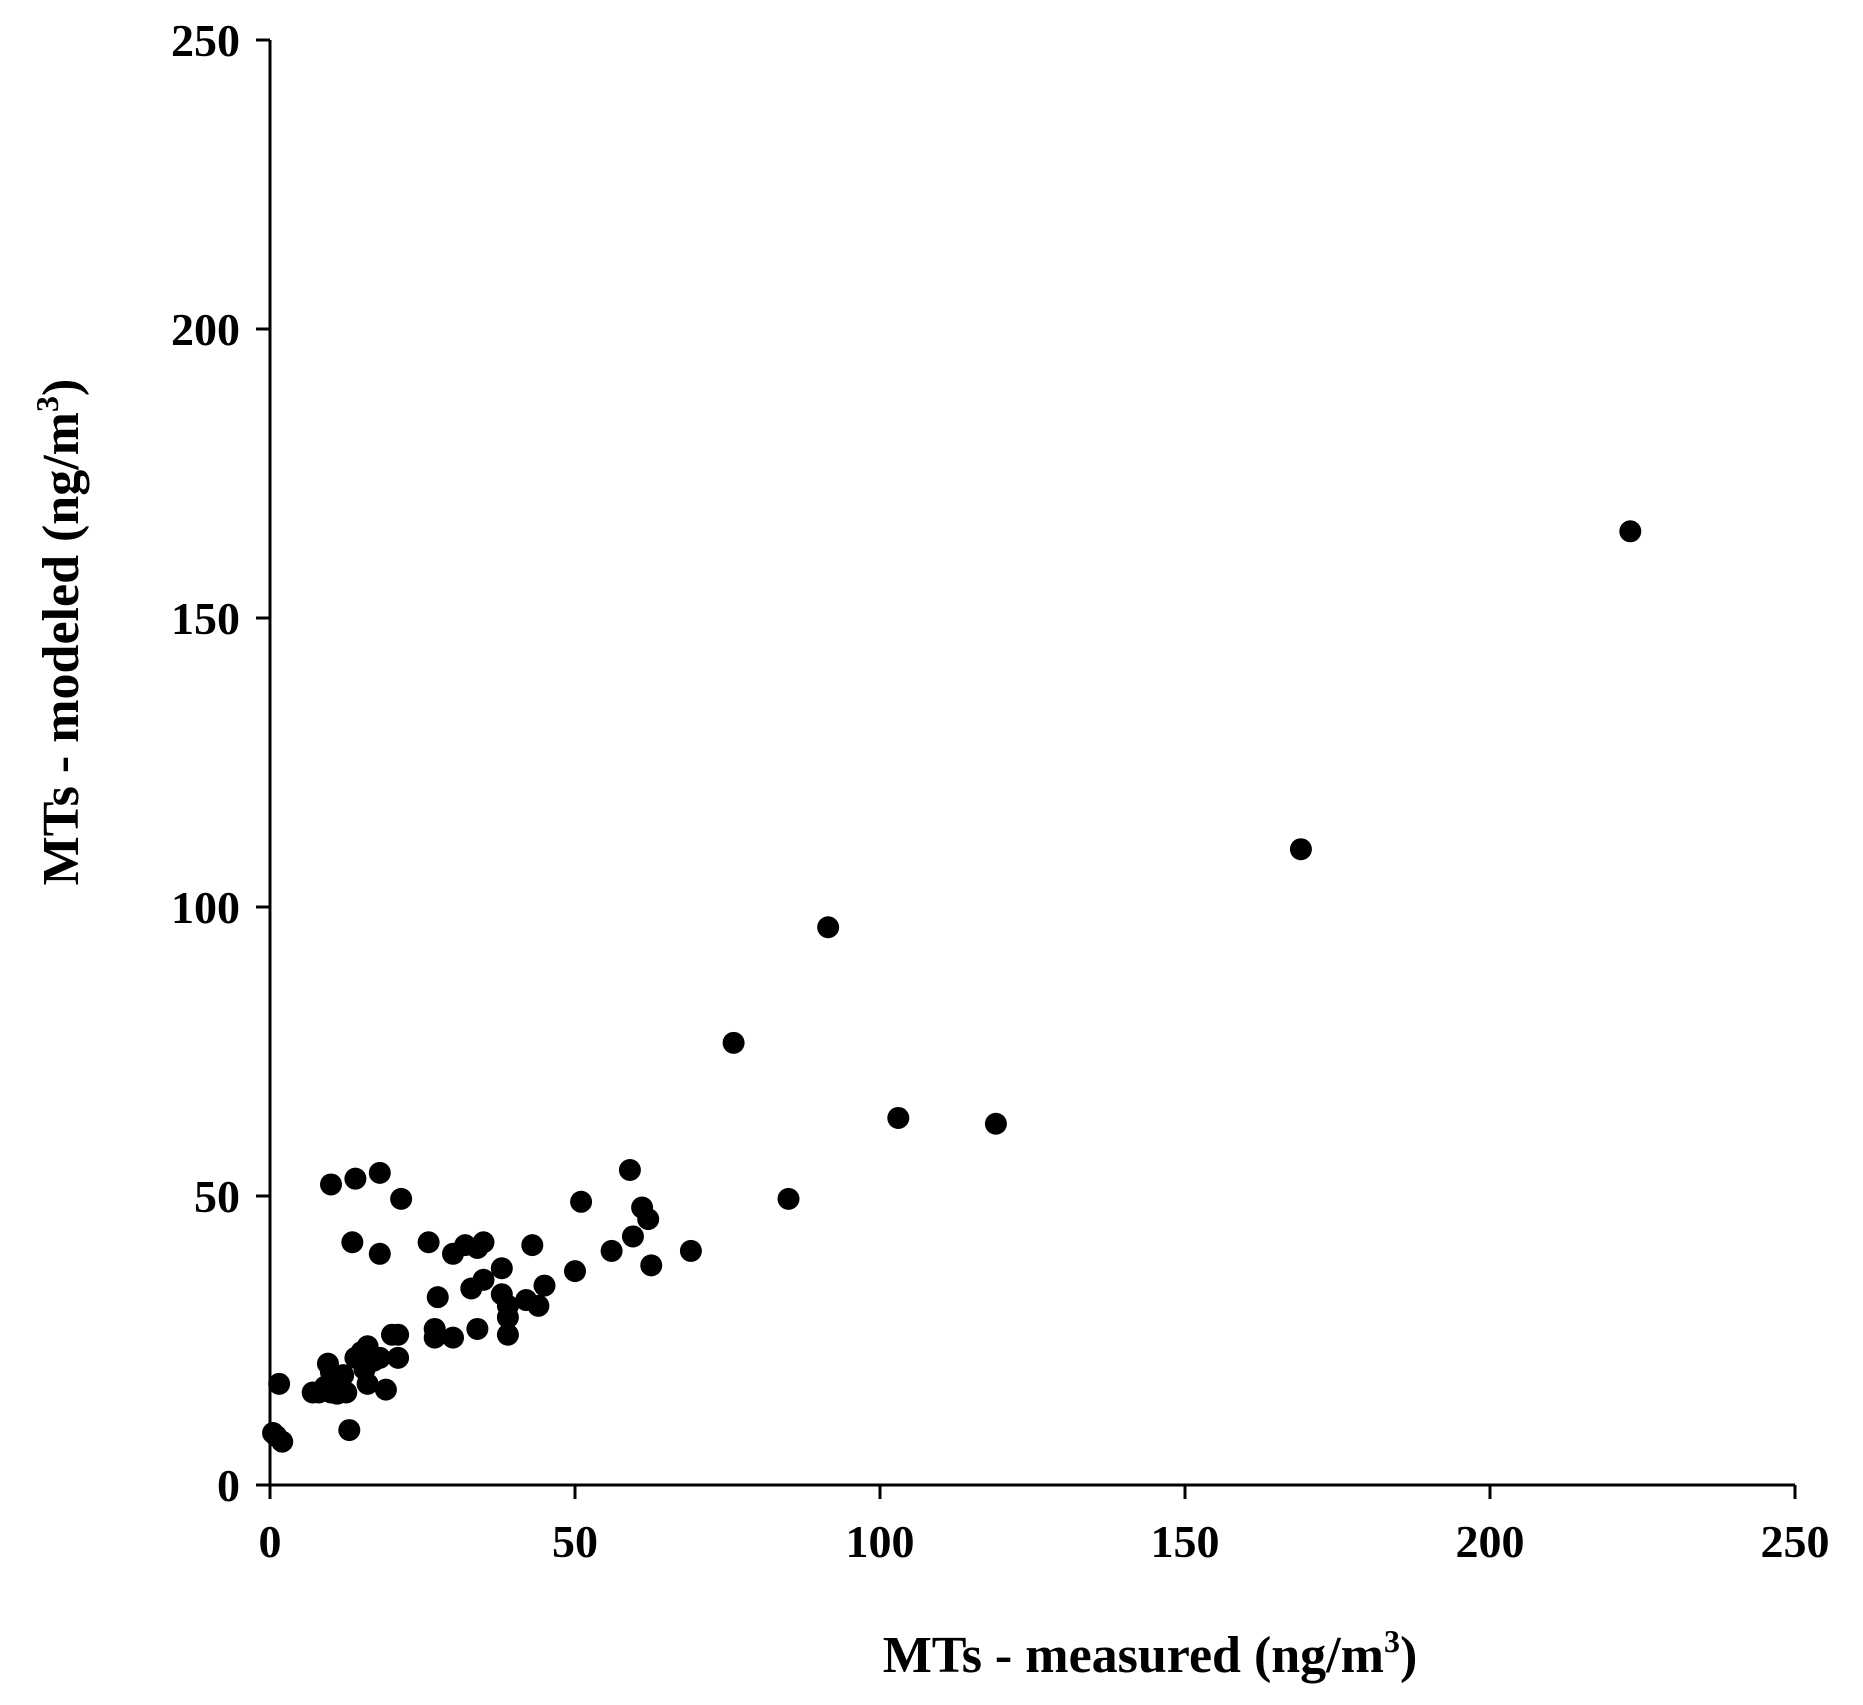 The width and height of the screenshot is (1863, 1705). I want to click on x-axis-title-main: MTs - measured (ng/m, so click(1133, 1655).